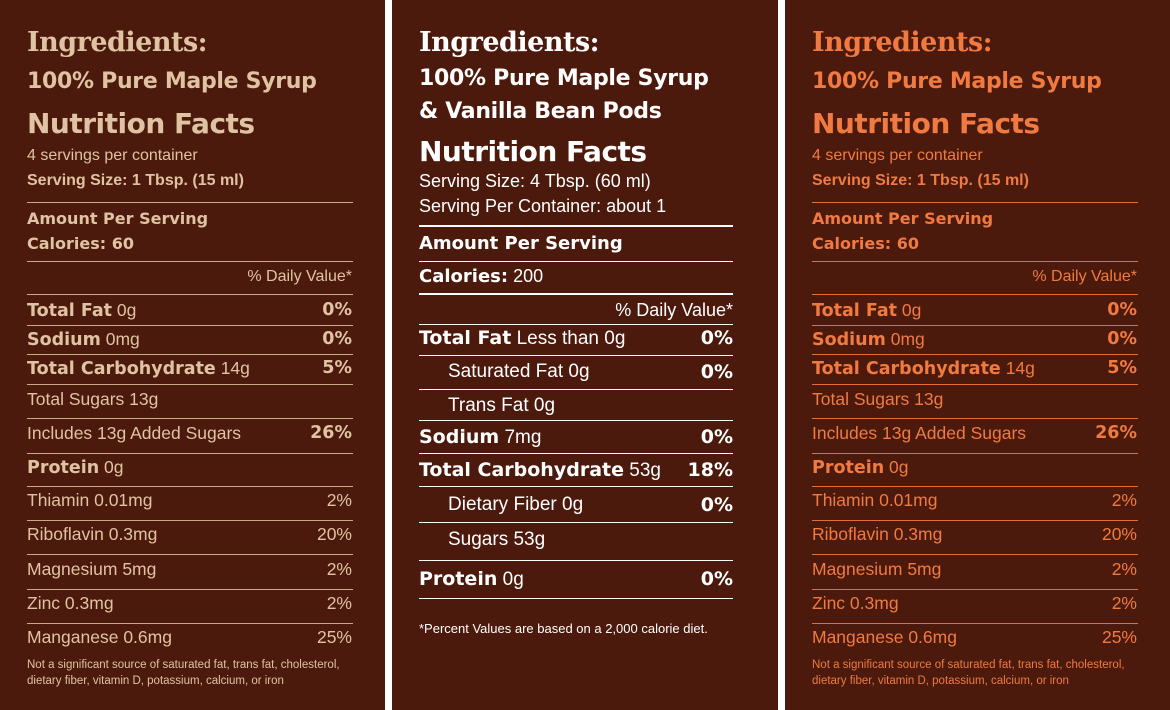 The width and height of the screenshot is (1170, 710). I want to click on nutrient-label: Total Fat Less than 0g, so click(522, 338).